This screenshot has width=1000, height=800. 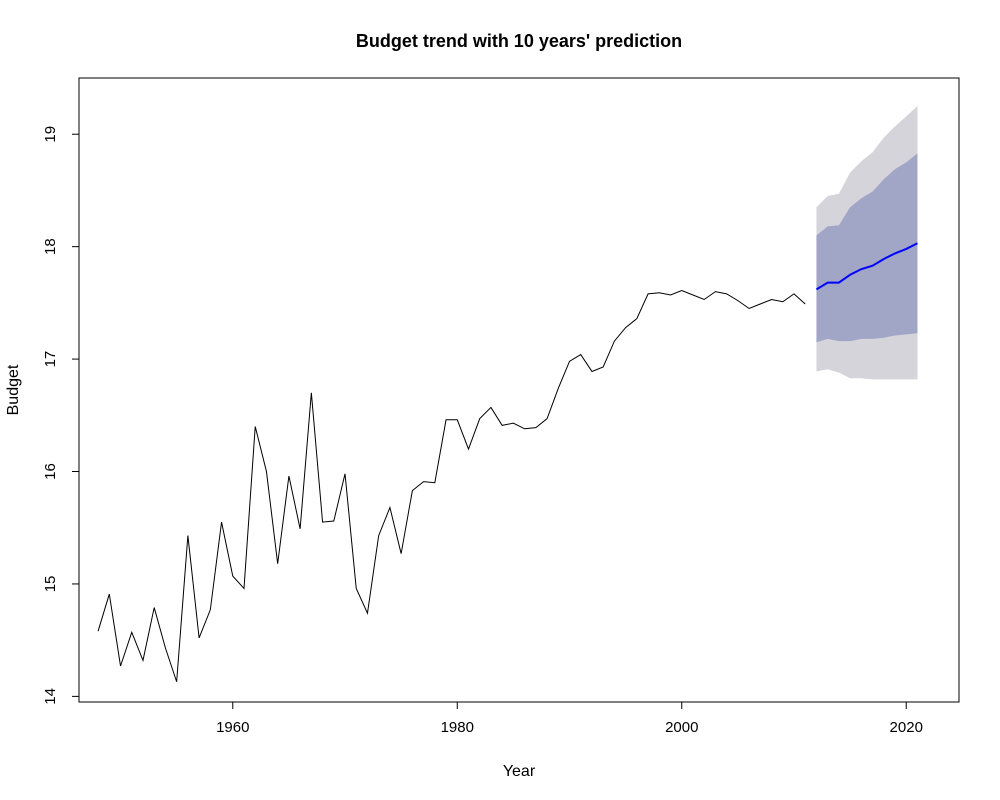 What do you see at coordinates (457, 727) in the screenshot?
I see `x-tick-label: 1980` at bounding box center [457, 727].